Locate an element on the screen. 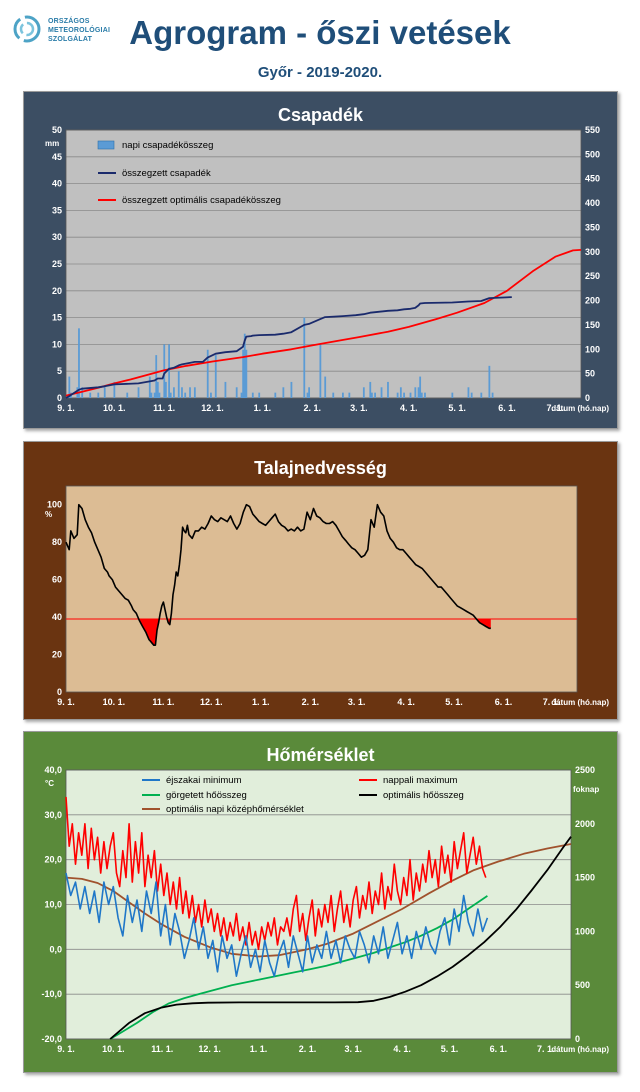  x-tick-label: 1. 1. is located at coordinates (263, 408).